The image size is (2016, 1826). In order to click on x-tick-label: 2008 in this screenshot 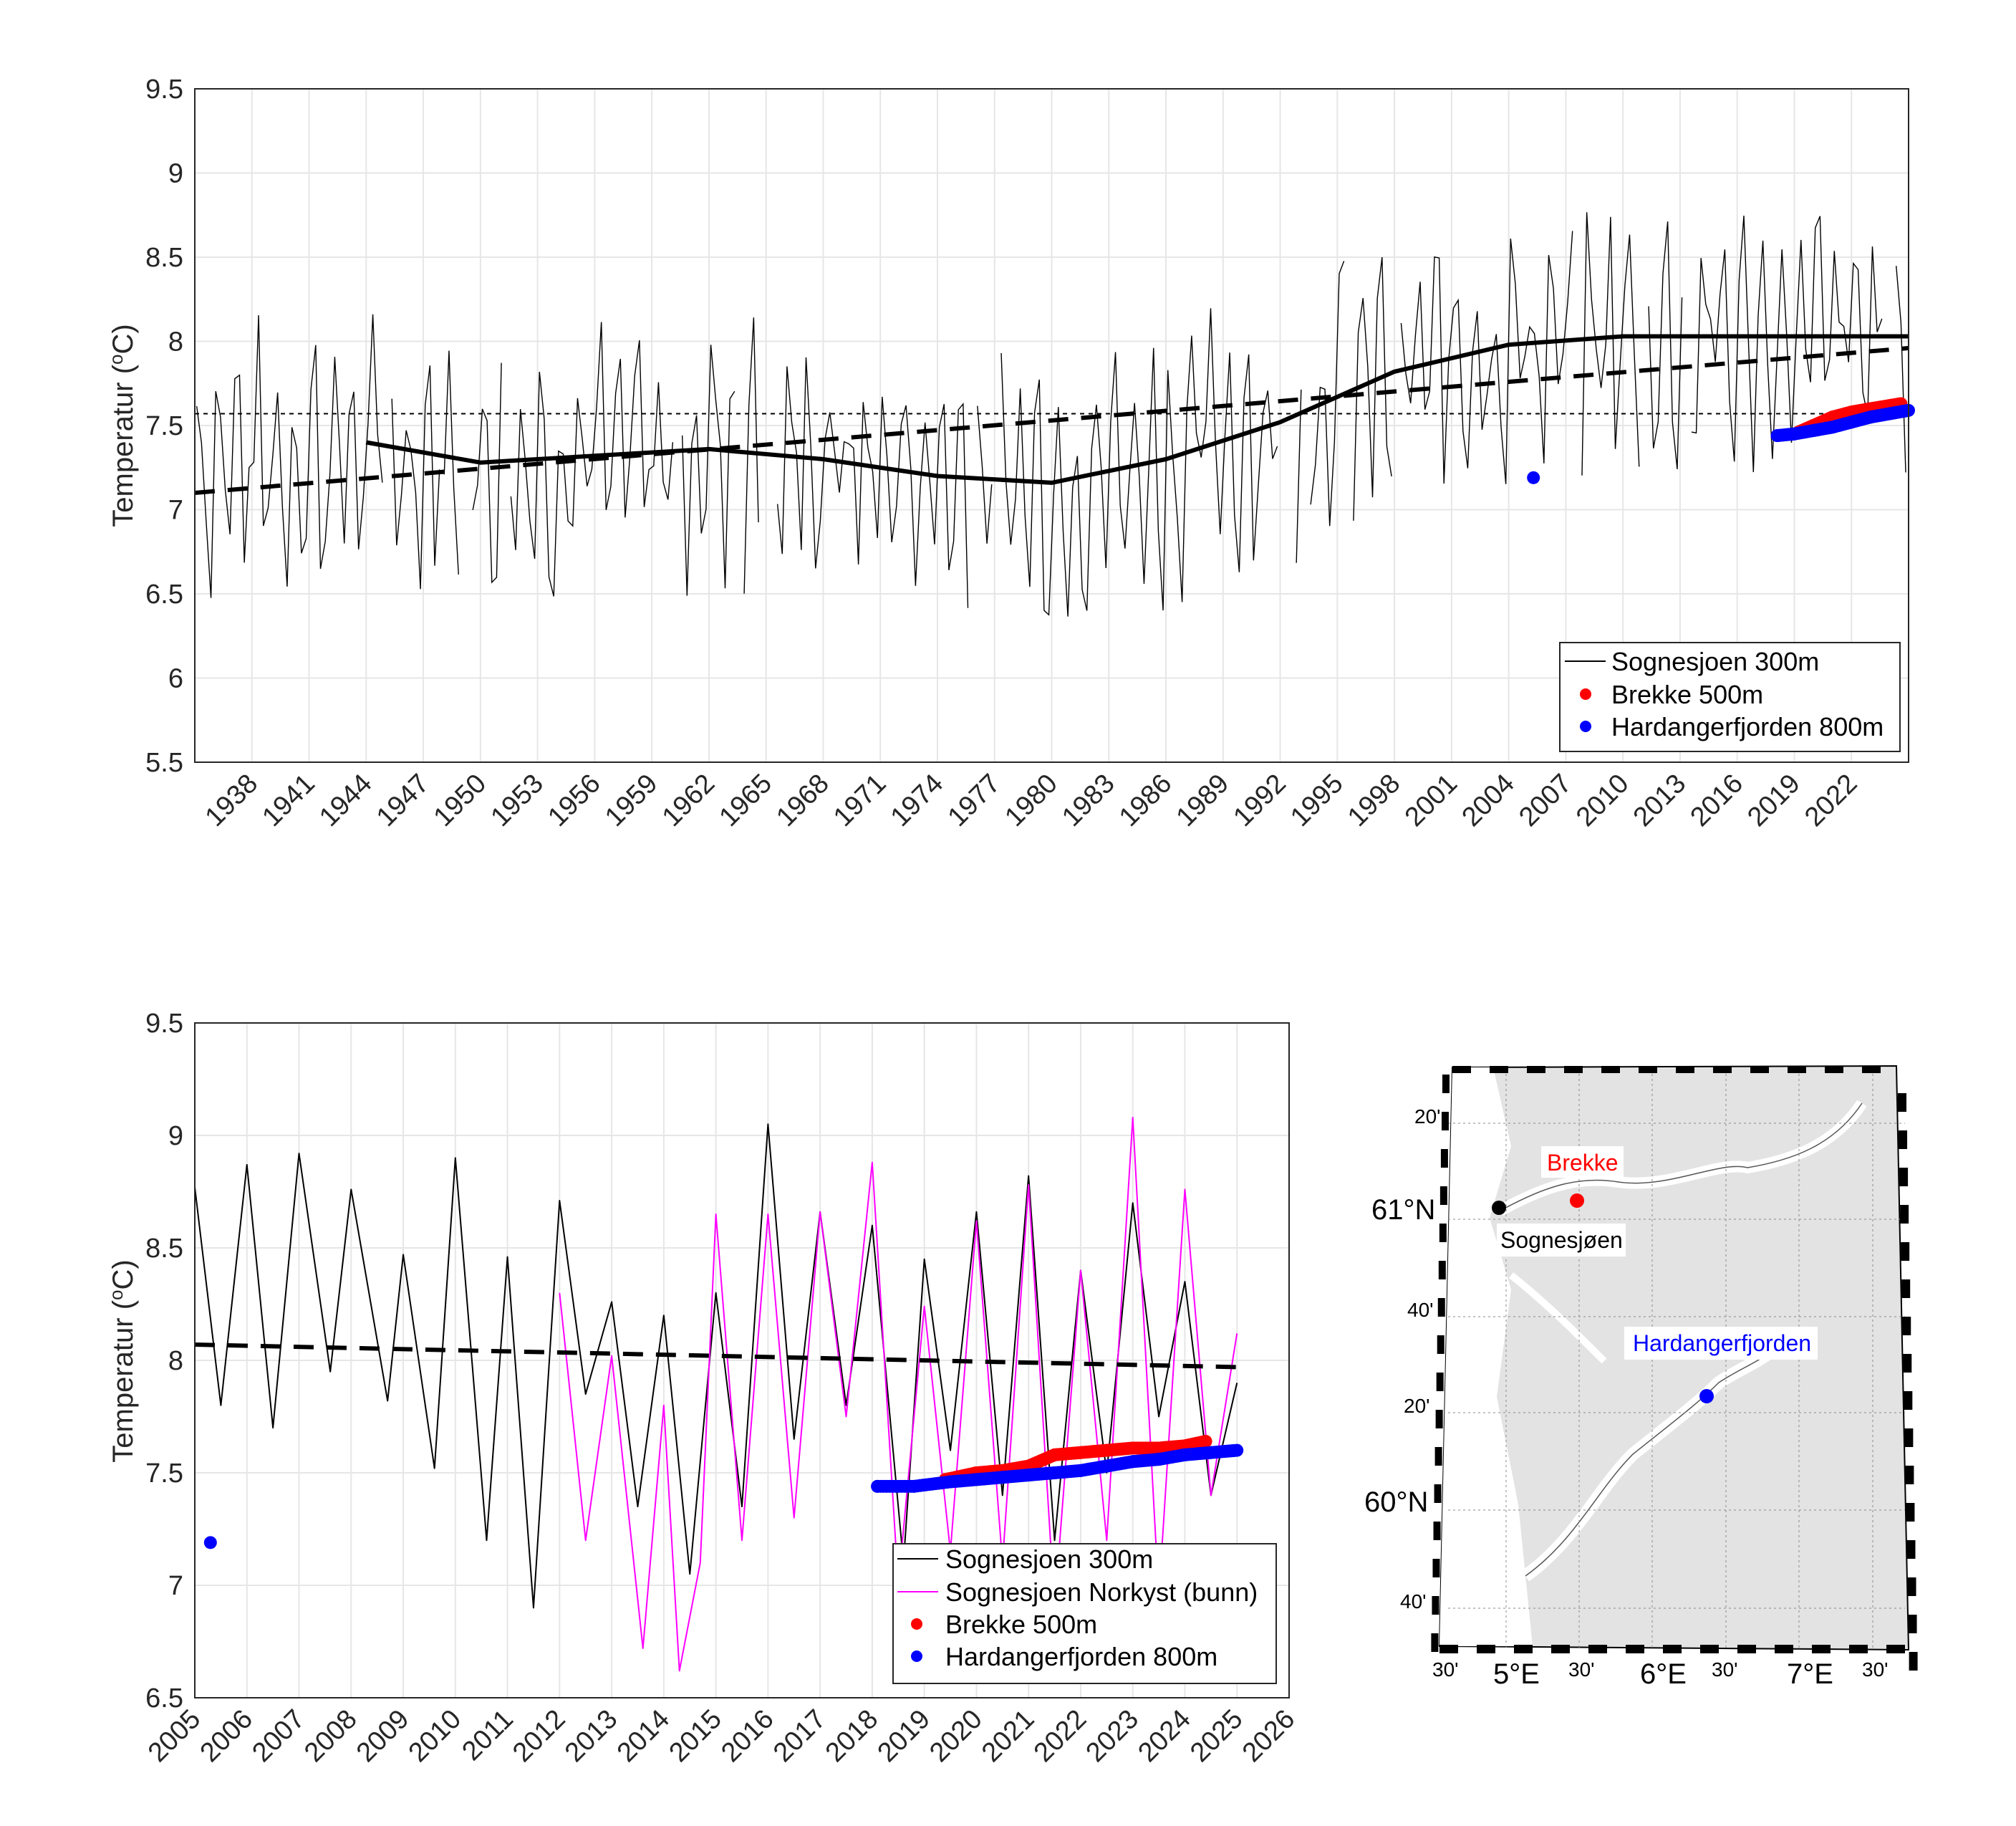, I will do `click(331, 1736)`.